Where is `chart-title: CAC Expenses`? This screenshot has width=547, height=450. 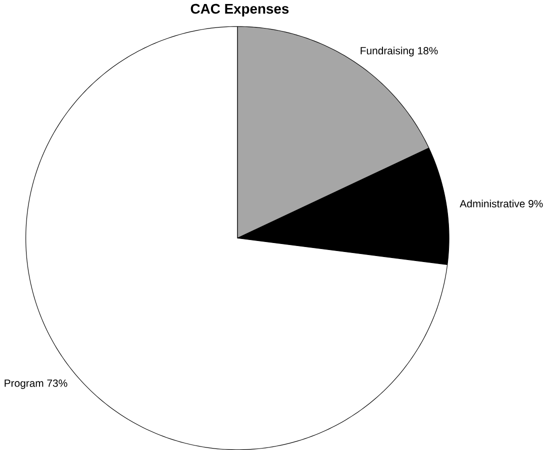 chart-title: CAC Expenses is located at coordinates (239, 10).